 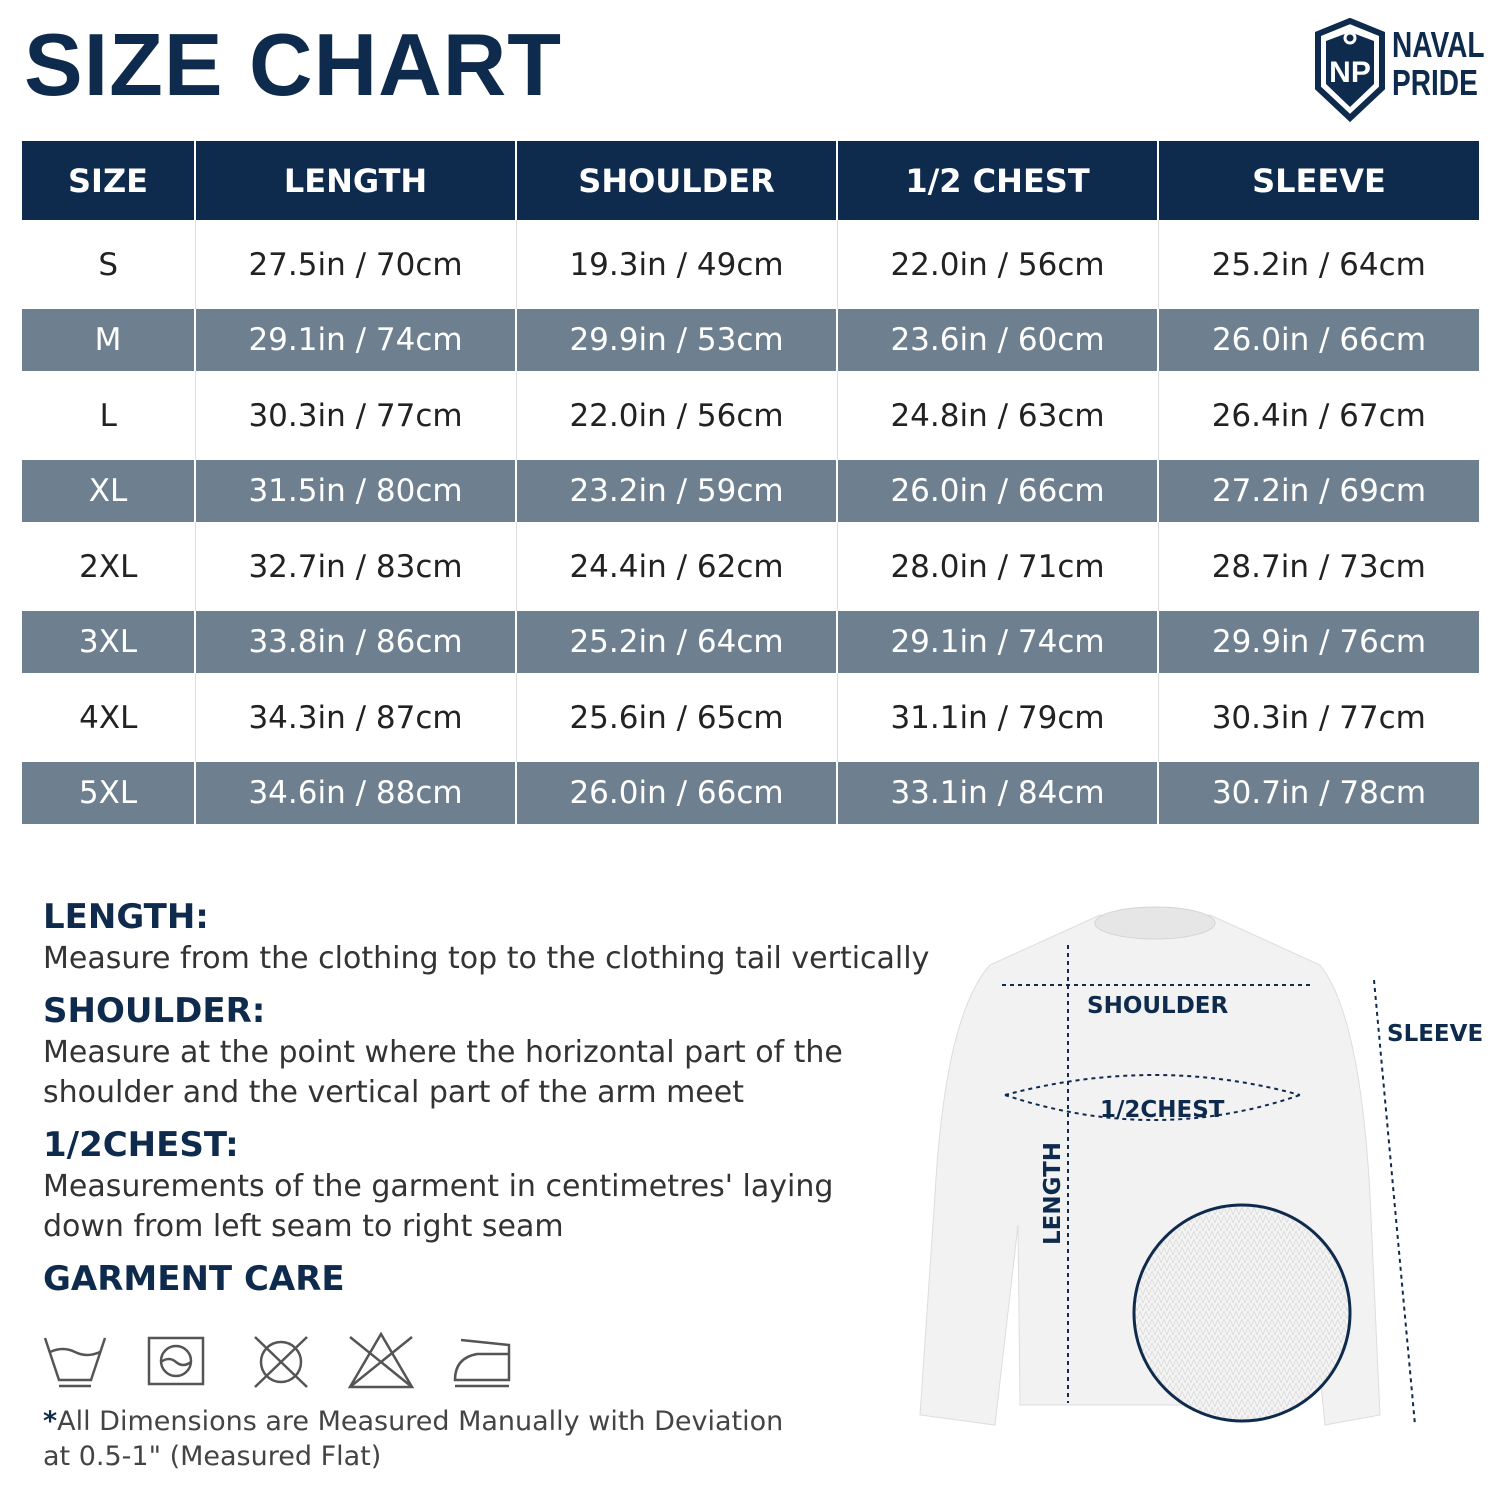 I want to click on brand-logo: NP NAVAL PRIDE, so click(x=1398, y=70).